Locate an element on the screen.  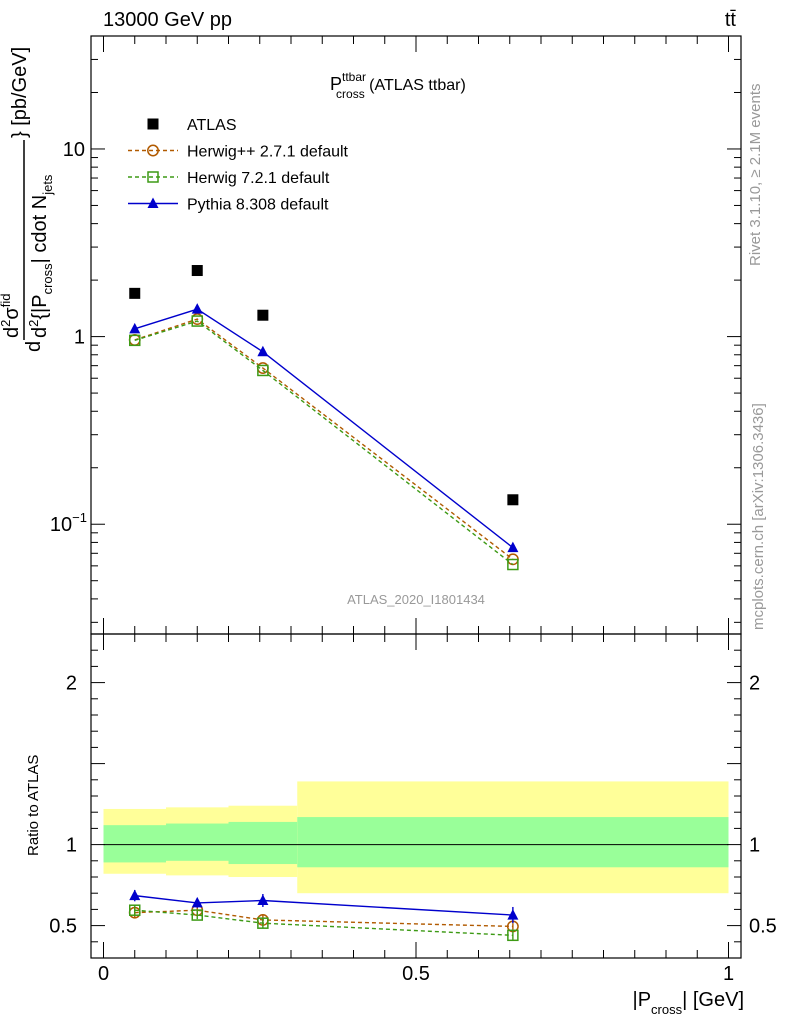
header-process-label: tt̄ is located at coordinates (731, 20).